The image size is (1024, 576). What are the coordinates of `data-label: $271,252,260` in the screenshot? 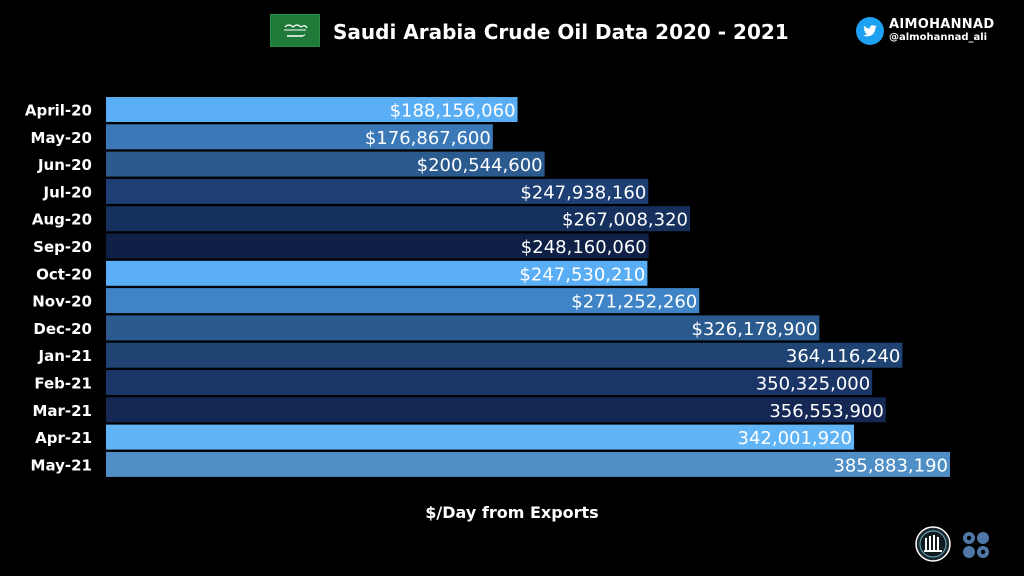 It's located at (634, 302).